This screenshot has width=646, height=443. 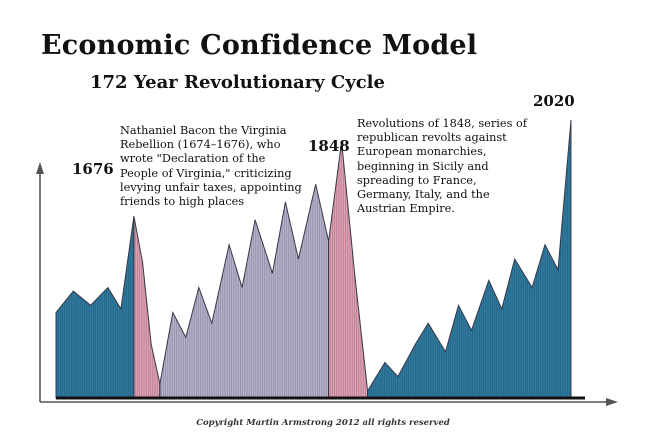 I want to click on chart-subtitle: 172 Year Revolutionary Cycle, so click(x=237, y=82).